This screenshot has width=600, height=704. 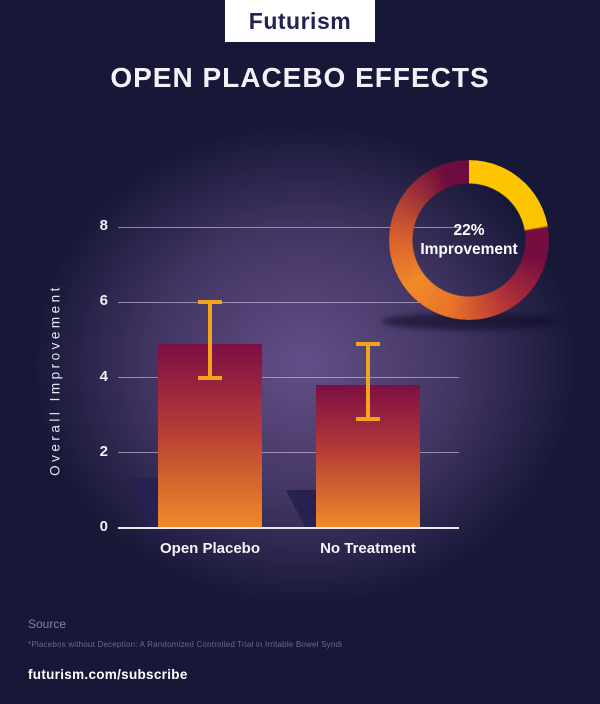 I want to click on donut-percent-label: 22%, so click(x=469, y=230).